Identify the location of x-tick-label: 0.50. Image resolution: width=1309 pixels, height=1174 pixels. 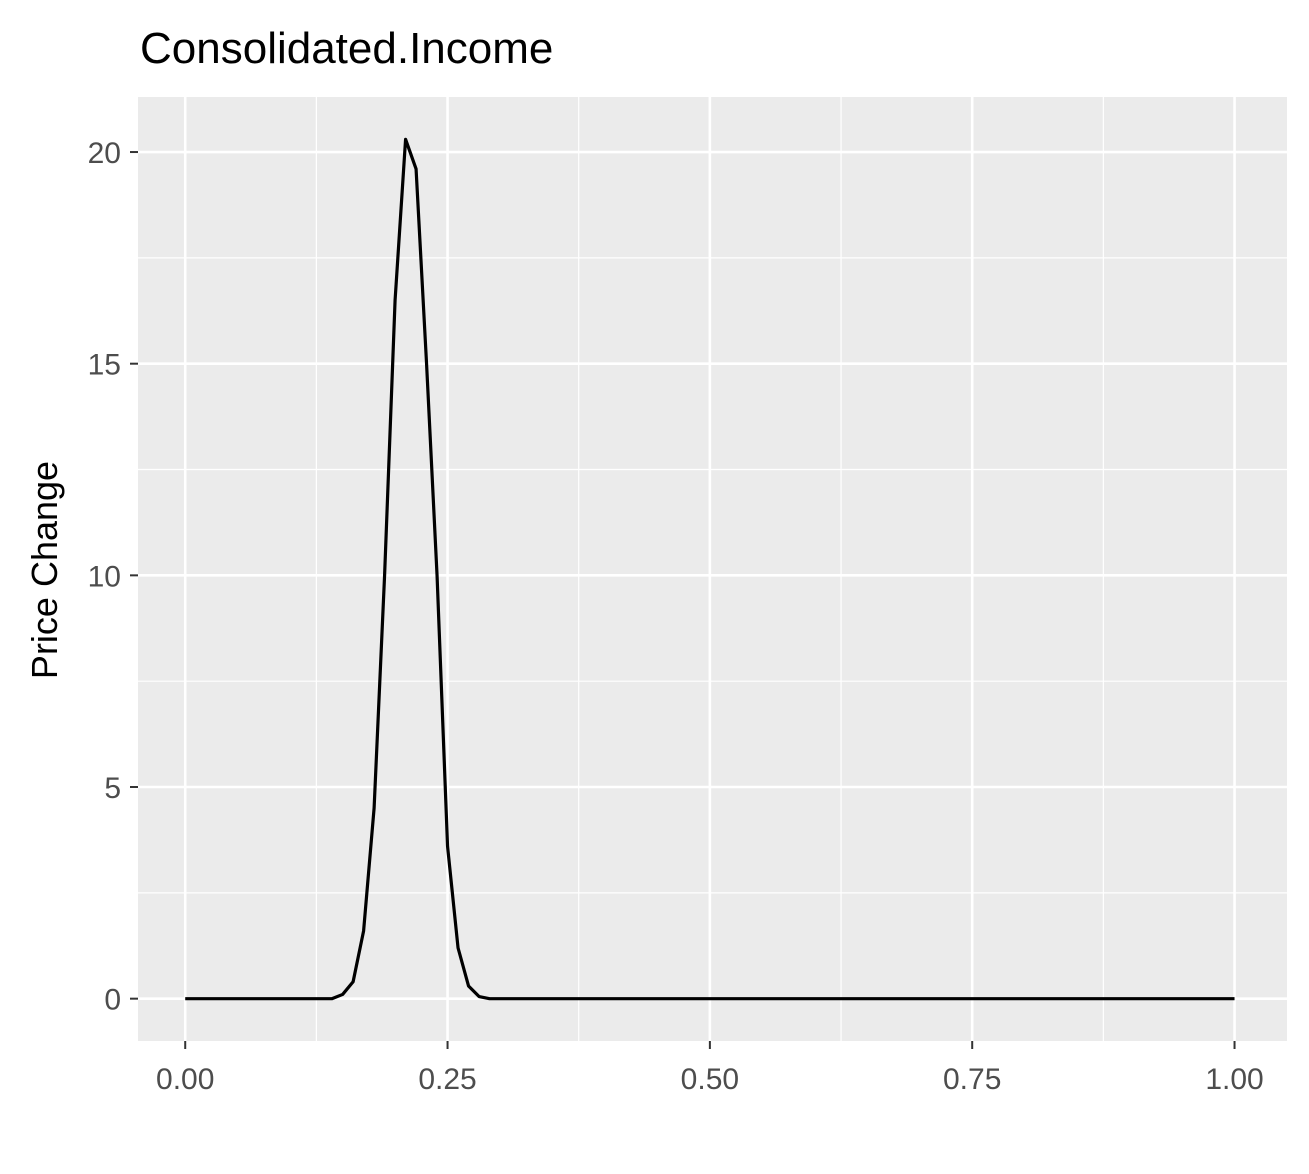
(710, 1079).